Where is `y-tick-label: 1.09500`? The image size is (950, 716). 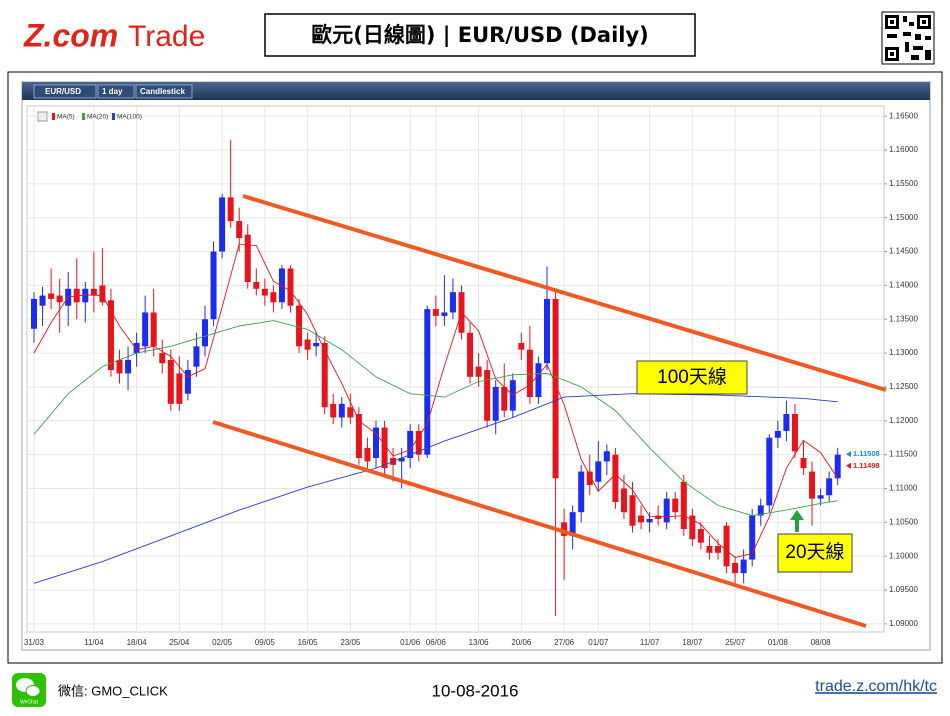
y-tick-label: 1.09500 is located at coordinates (903, 589).